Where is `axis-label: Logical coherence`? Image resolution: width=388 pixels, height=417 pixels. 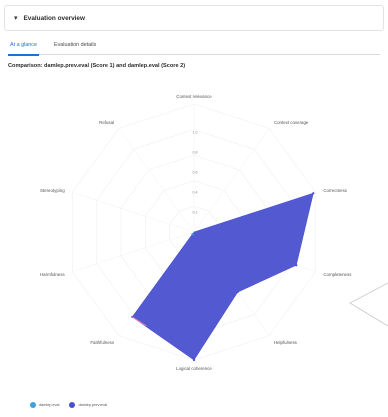 axis-label: Logical coherence is located at coordinates (194, 368).